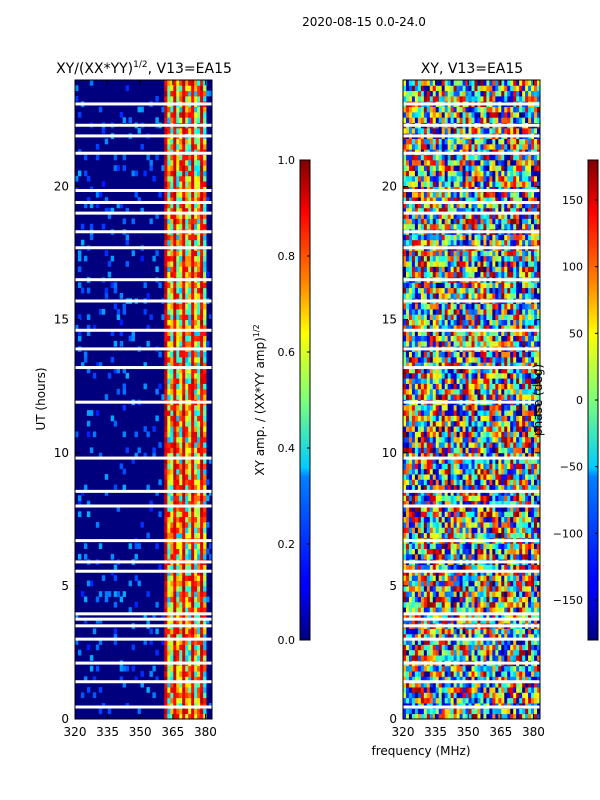 The image size is (600, 800). I want to click on left-colorbar-tick-label: 0.4, so click(287, 448).